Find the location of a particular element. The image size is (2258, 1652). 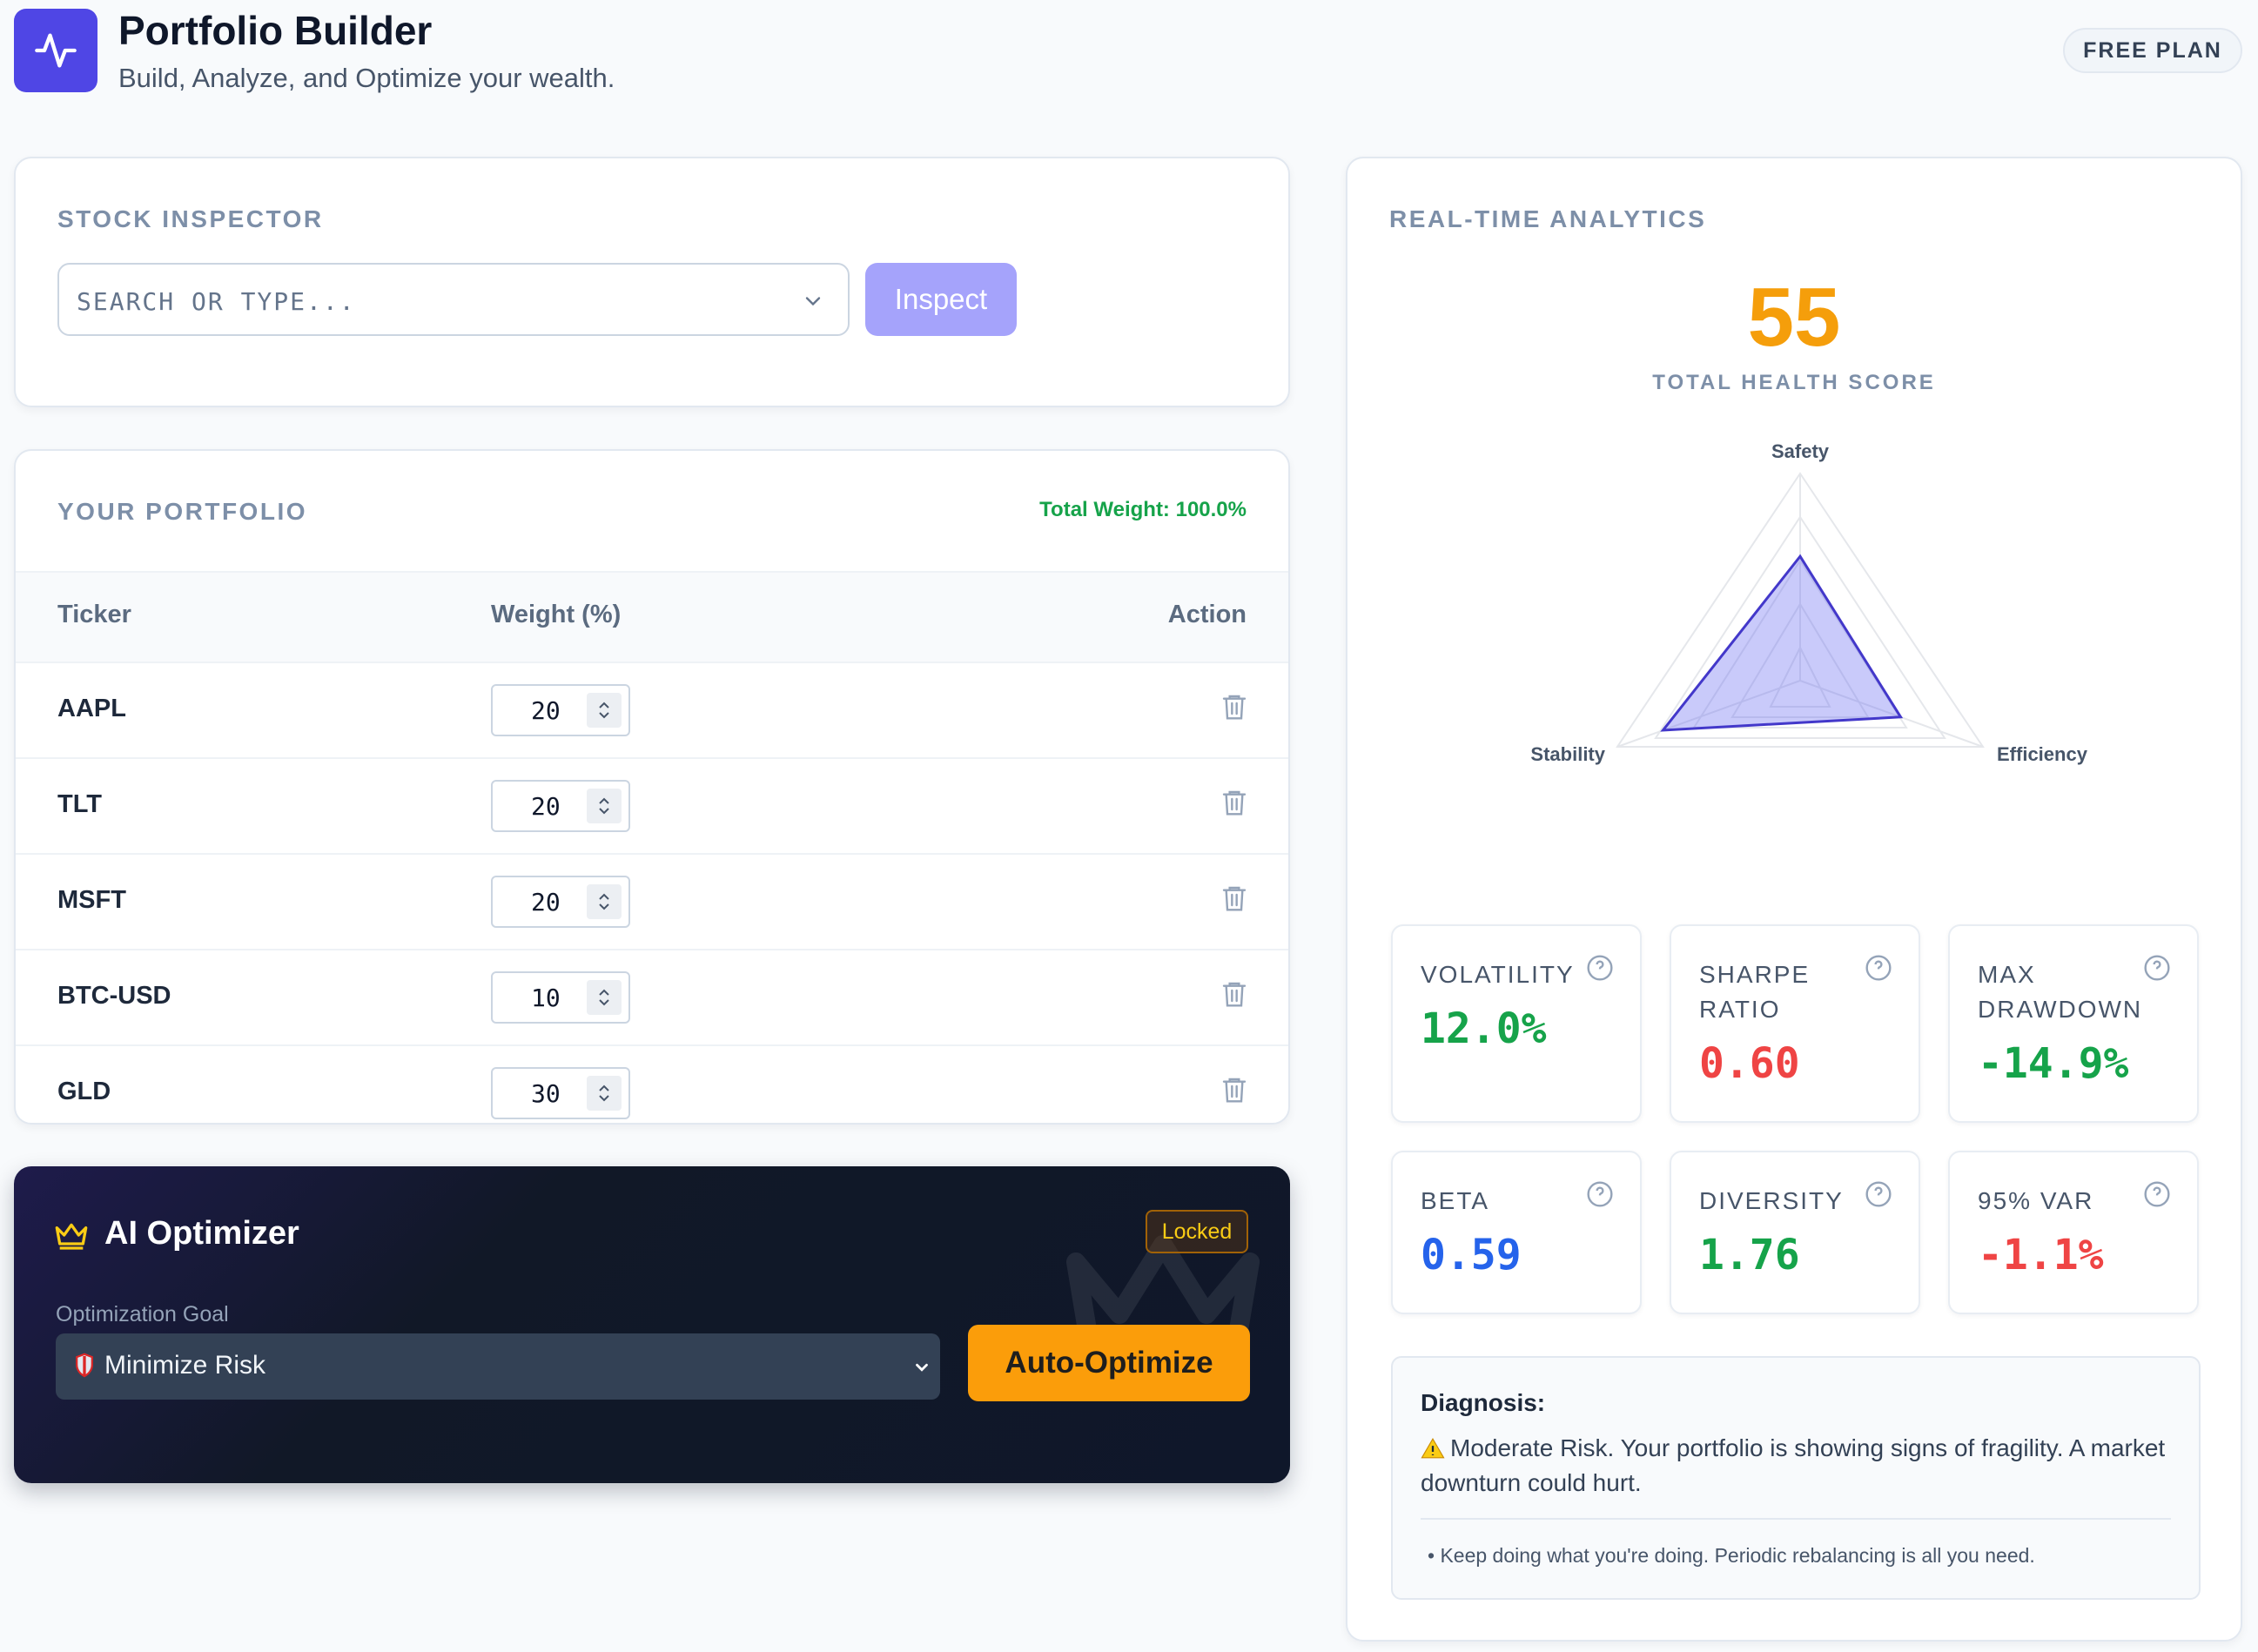

weight-value: 10 is located at coordinates (546, 998).